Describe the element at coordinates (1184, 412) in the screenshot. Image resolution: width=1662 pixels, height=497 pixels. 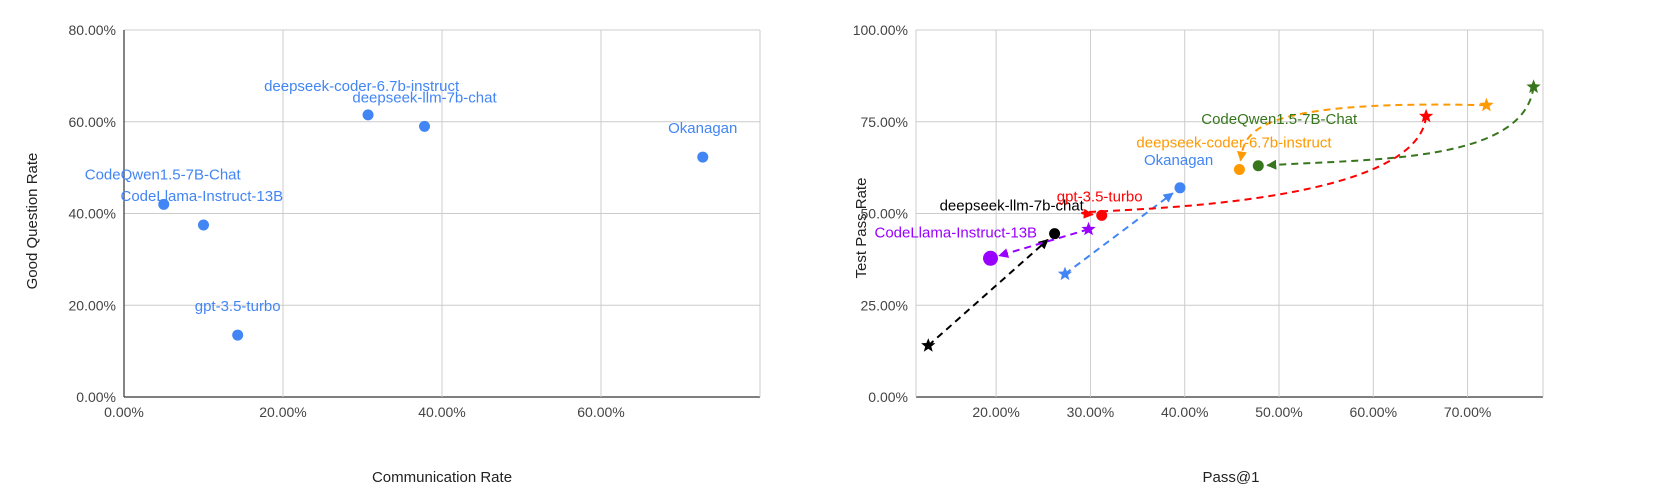
I see `chart2-xtick-label: 40.00%` at that location.